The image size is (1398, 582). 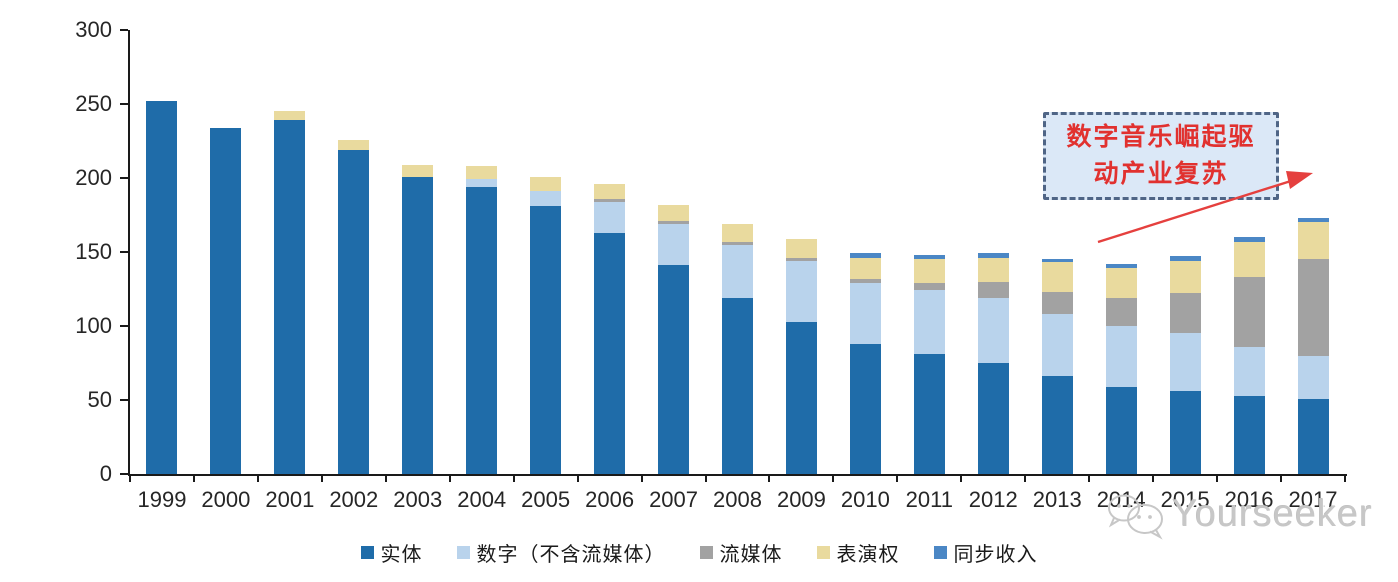 I want to click on bar-segment-performance_rights-2011, so click(x=929, y=271).